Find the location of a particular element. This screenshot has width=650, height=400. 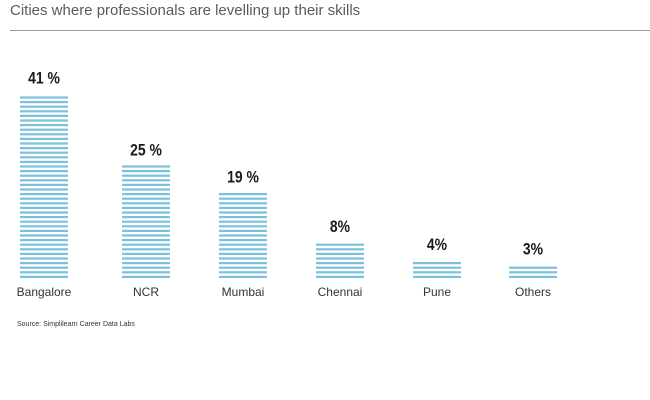

bar-mumbai is located at coordinates (243, 235).